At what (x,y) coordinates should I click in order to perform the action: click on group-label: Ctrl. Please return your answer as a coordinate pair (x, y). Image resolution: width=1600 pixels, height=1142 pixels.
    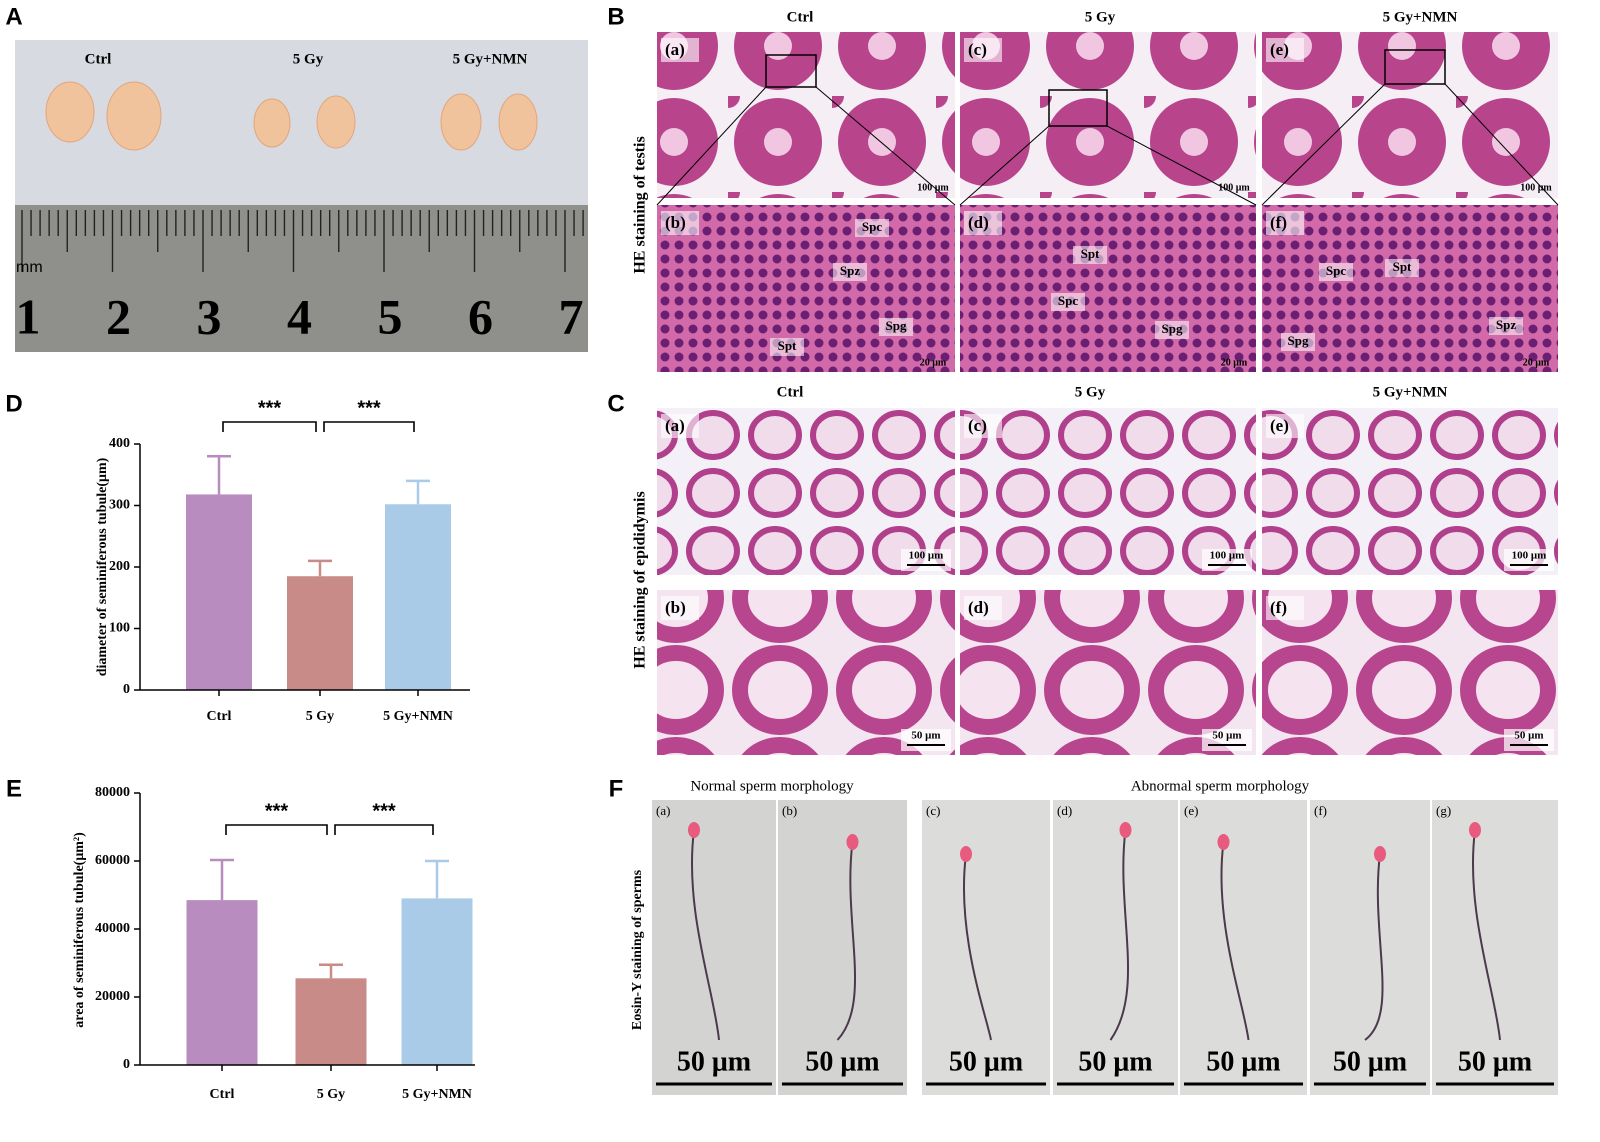
    Looking at the image, I should click on (98, 59).